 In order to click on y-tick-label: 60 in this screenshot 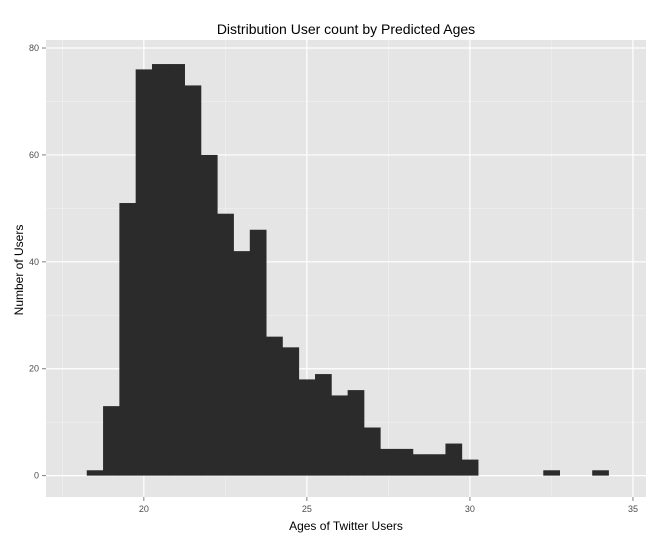, I will do `click(34, 155)`.